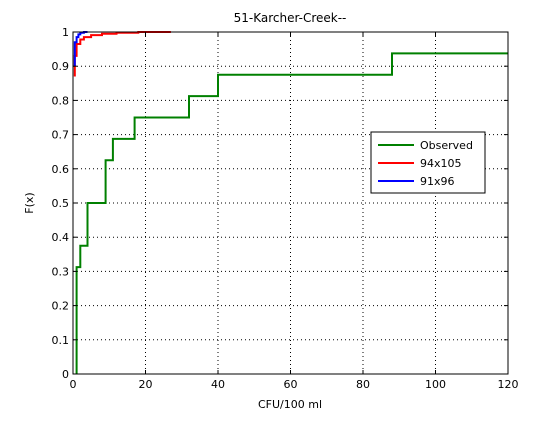 The width and height of the screenshot is (560, 424). What do you see at coordinates (363, 384) in the screenshot?
I see `x-tick-label: 80` at bounding box center [363, 384].